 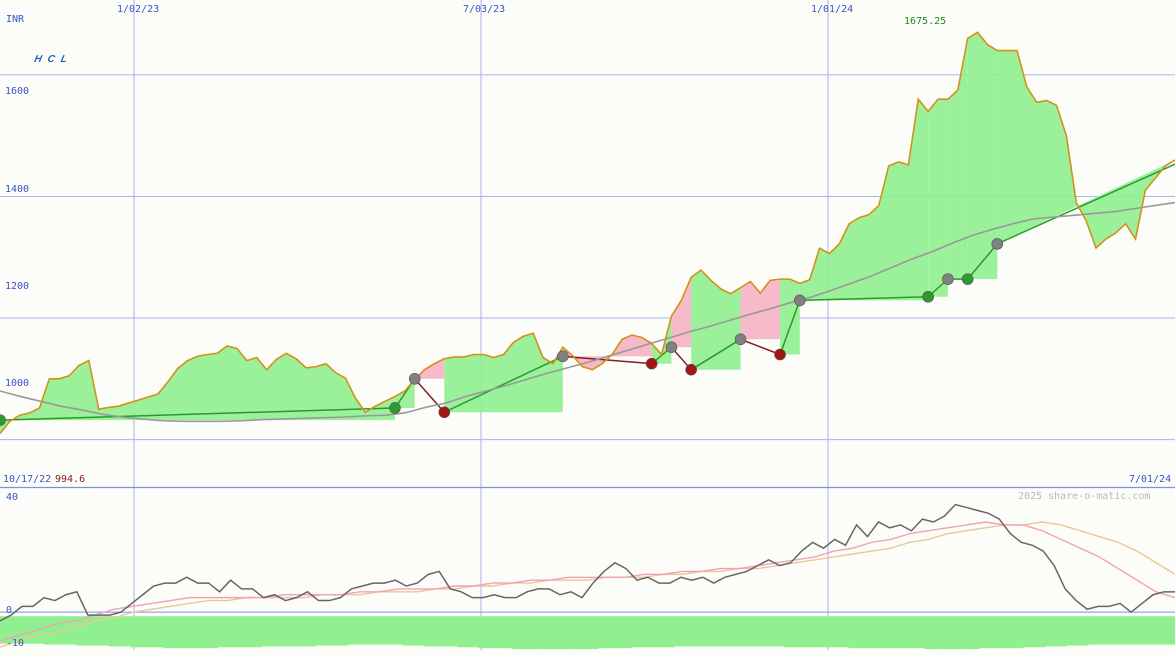 What do you see at coordinates (138, 9) in the screenshot?
I see `x-tick-label-0: 1/02/23` at bounding box center [138, 9].